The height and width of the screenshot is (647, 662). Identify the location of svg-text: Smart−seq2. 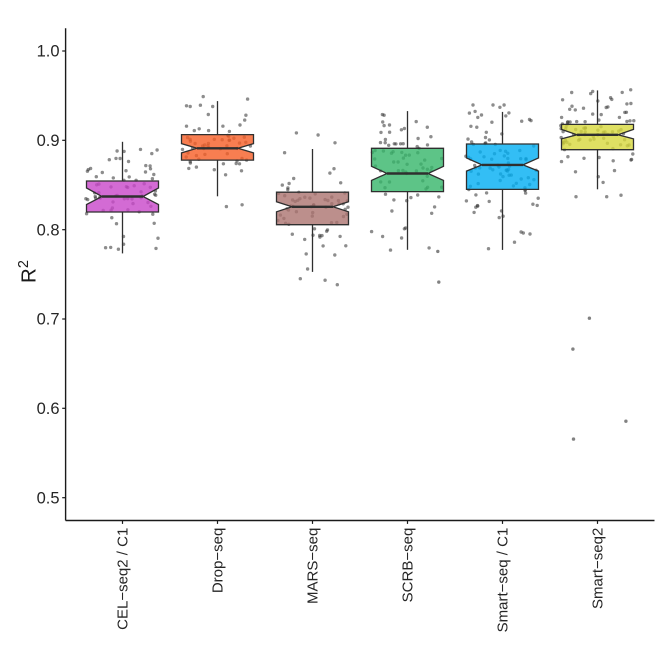
(598, 568).